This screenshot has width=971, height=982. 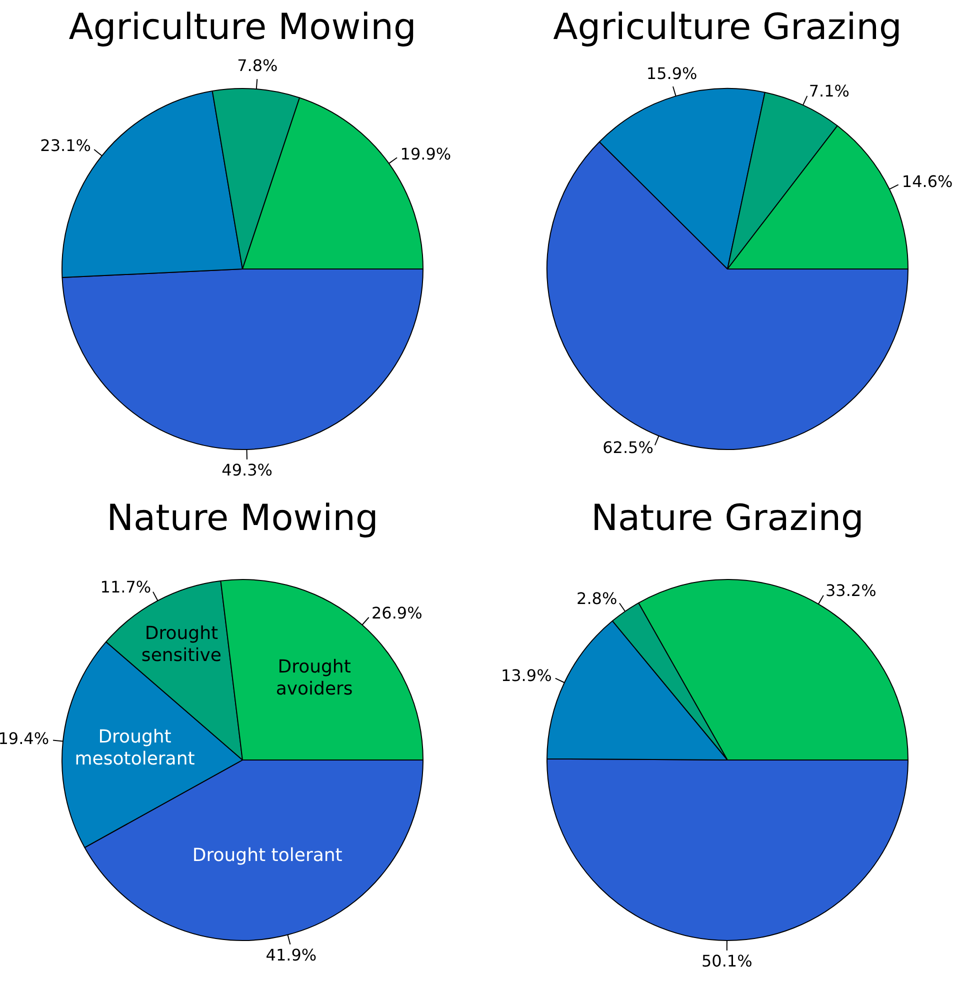 I want to click on data-label: 7.1%, so click(x=829, y=90).